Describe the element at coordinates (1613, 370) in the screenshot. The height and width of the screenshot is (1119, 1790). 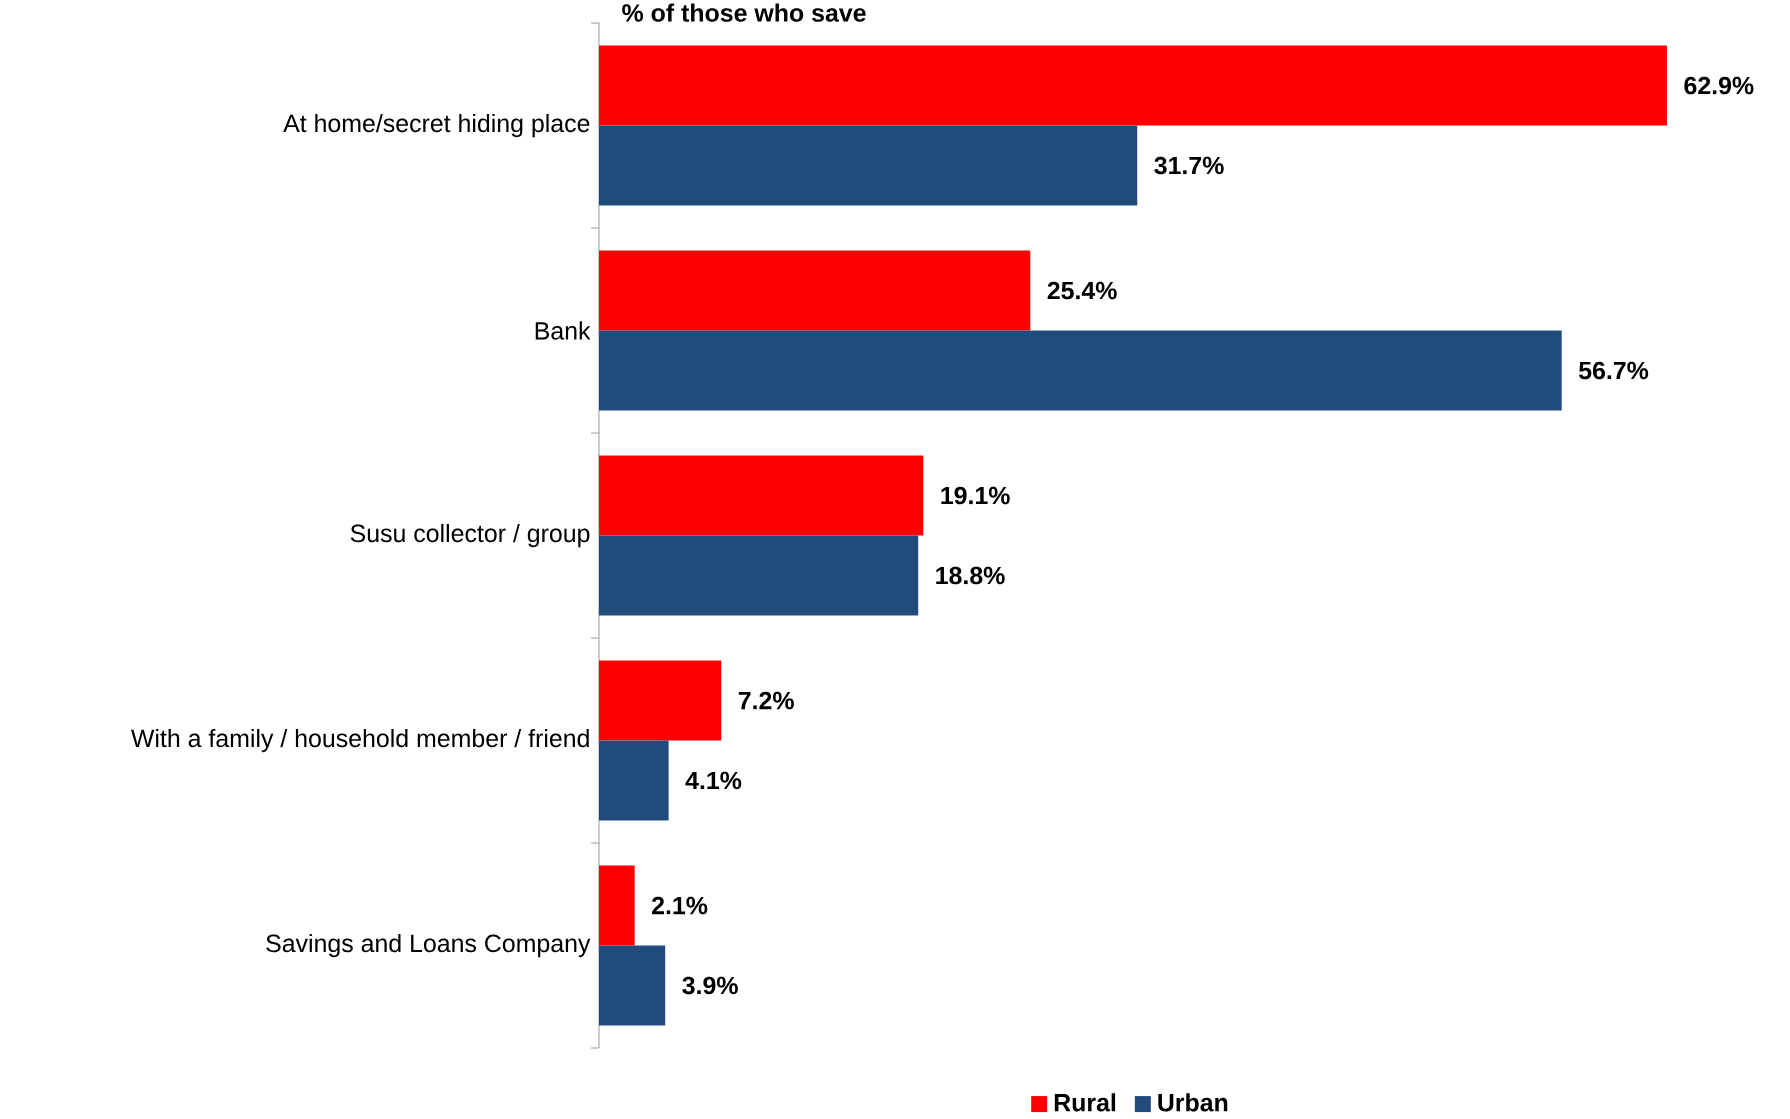
I see `data-label: 56.7%` at that location.